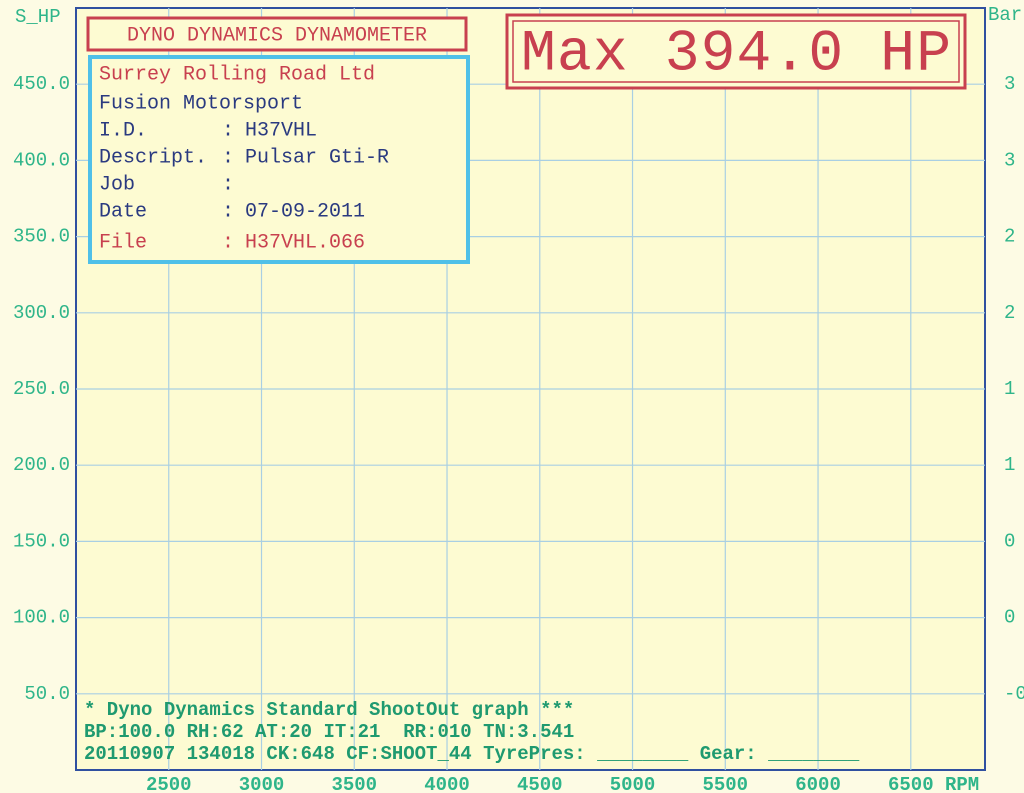 The image size is (1024, 793). I want to click on info-value: H37VHL, so click(281, 130).